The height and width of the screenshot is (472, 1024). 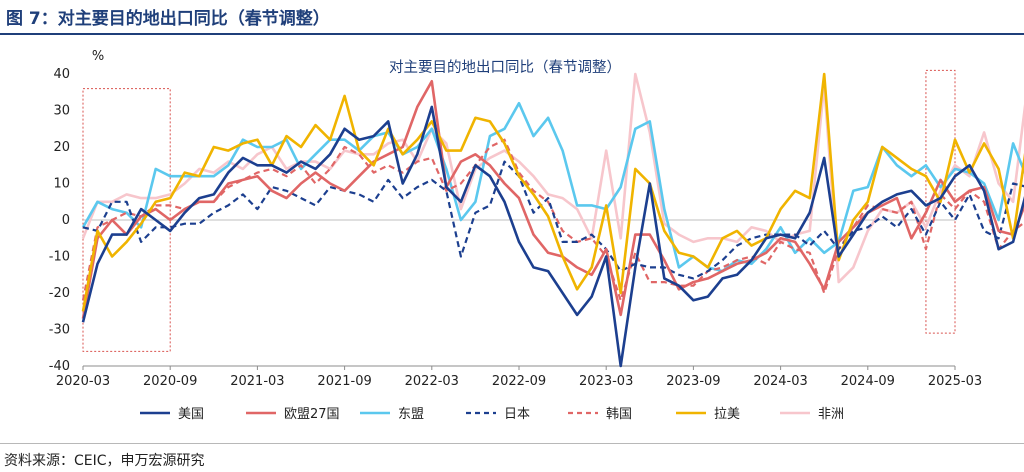 What do you see at coordinates (61, 184) in the screenshot?
I see `y-tick-label: 10` at bounding box center [61, 184].